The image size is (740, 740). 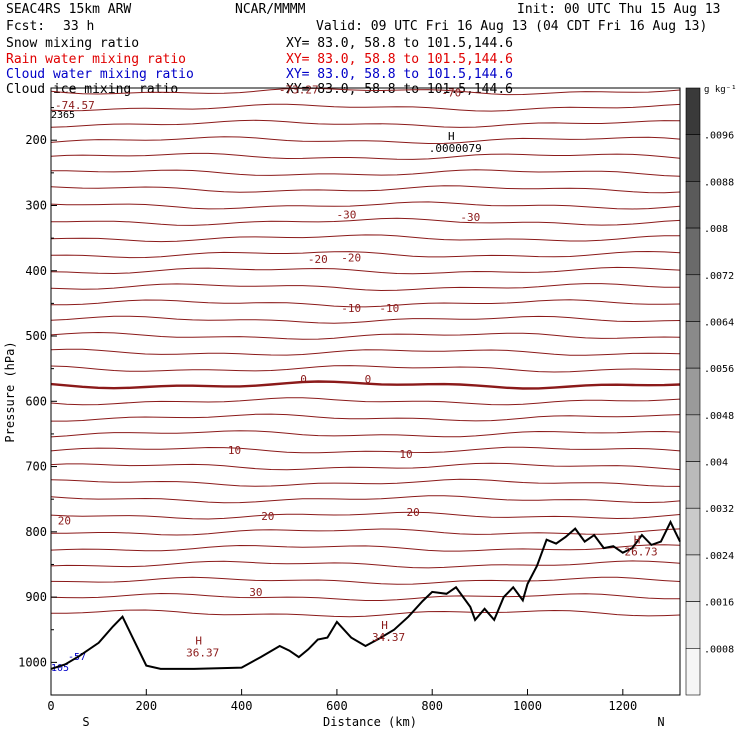 I want to click on field-name-rain: Rain water mixing ratio, so click(x=96, y=59).